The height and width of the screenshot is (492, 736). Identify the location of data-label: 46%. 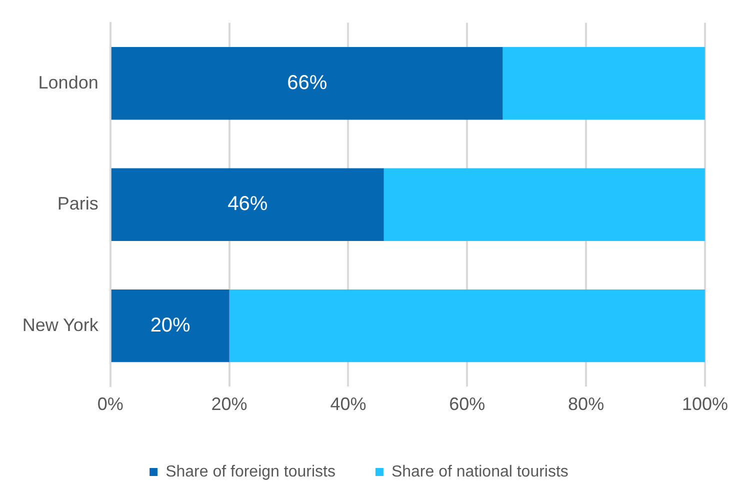
(248, 204).